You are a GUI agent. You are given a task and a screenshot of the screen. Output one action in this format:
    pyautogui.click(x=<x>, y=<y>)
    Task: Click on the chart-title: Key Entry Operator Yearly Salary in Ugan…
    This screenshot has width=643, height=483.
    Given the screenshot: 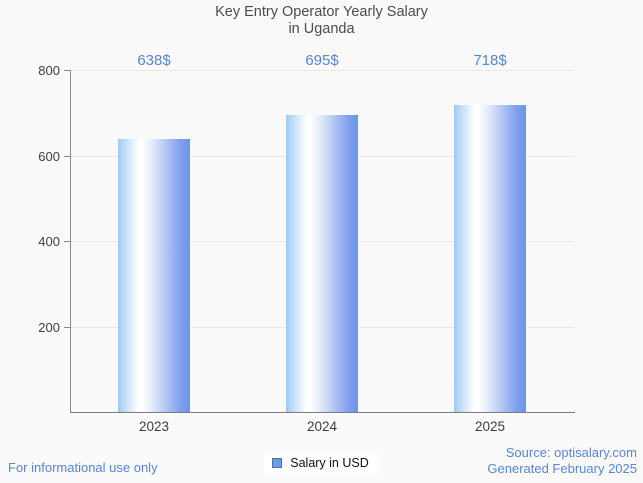 What is the action you would take?
    pyautogui.click(x=321, y=21)
    